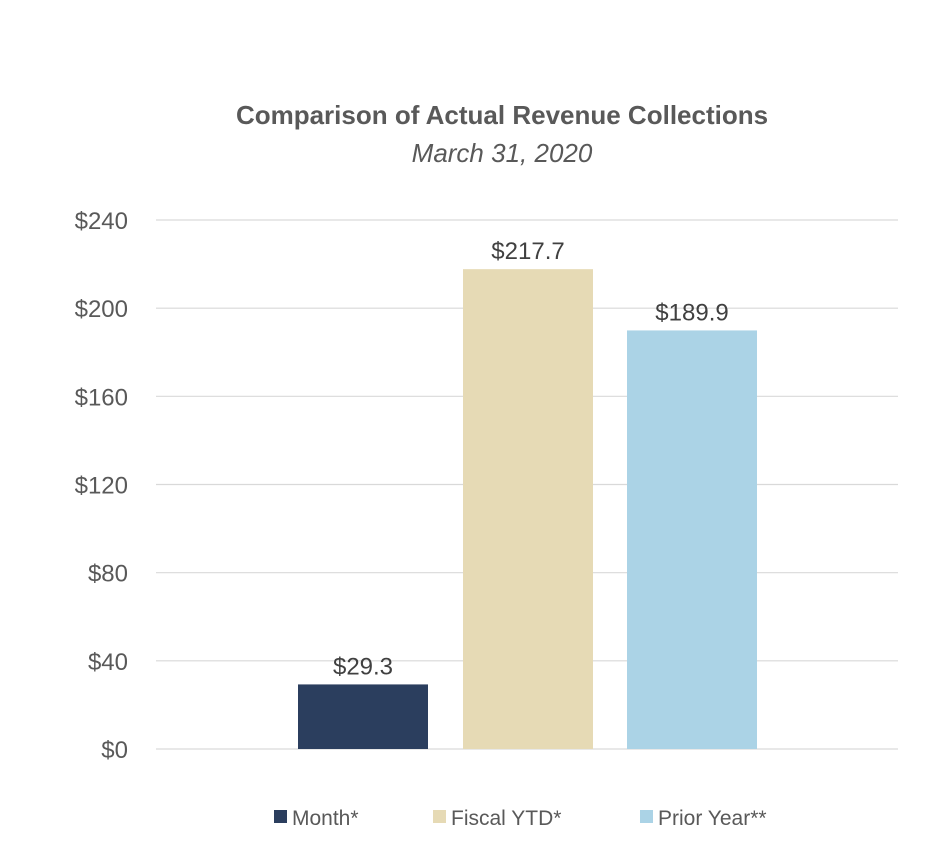 This screenshot has height=862, width=936. I want to click on legend: Month* Fiscal YTD* Prior Year**, so click(520, 818).